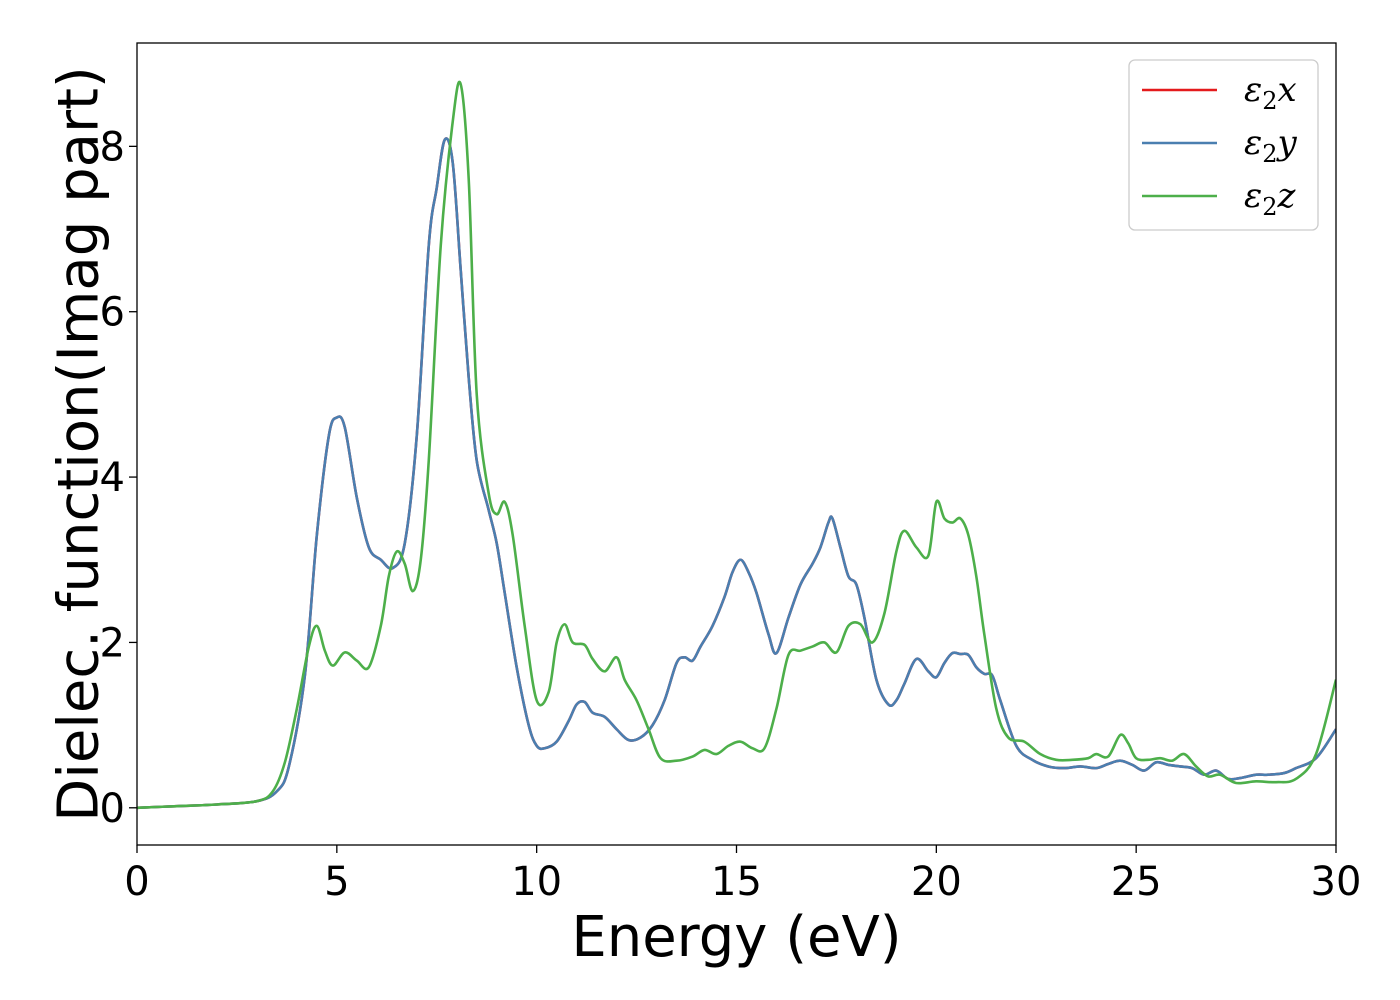  What do you see at coordinates (336, 882) in the screenshot?
I see `x-tick-label: 5` at bounding box center [336, 882].